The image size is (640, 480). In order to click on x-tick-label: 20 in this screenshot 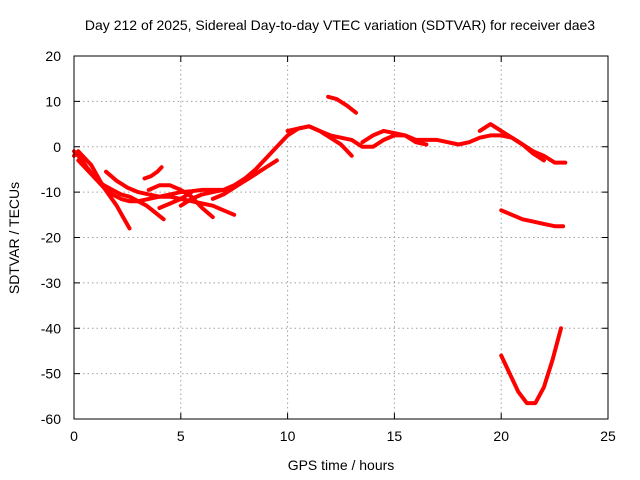, I will do `click(501, 436)`.